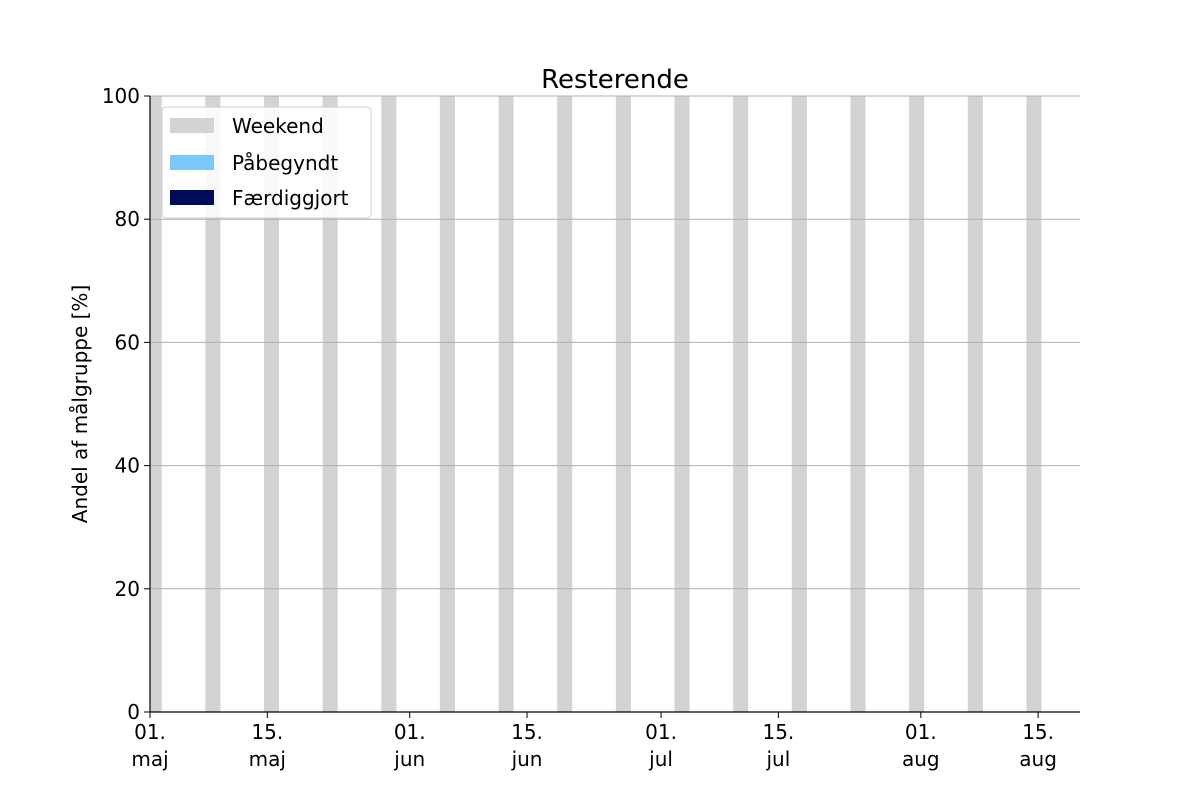  What do you see at coordinates (80, 404) in the screenshot?
I see `y-axis-label: Andel af målgruppe [%]` at bounding box center [80, 404].